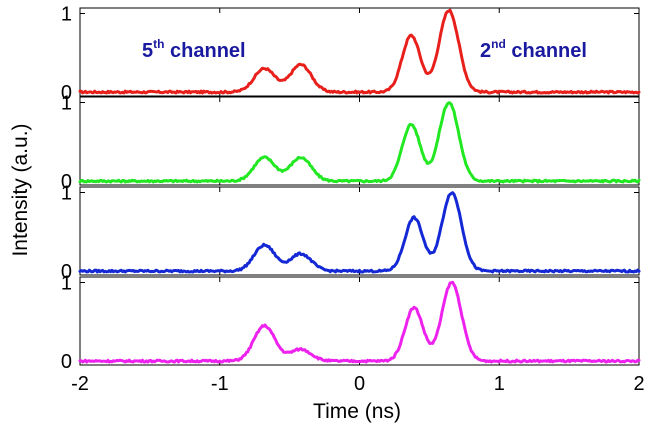  I want to click on panel-1-ytick-label-0: 0, so click(66, 93).